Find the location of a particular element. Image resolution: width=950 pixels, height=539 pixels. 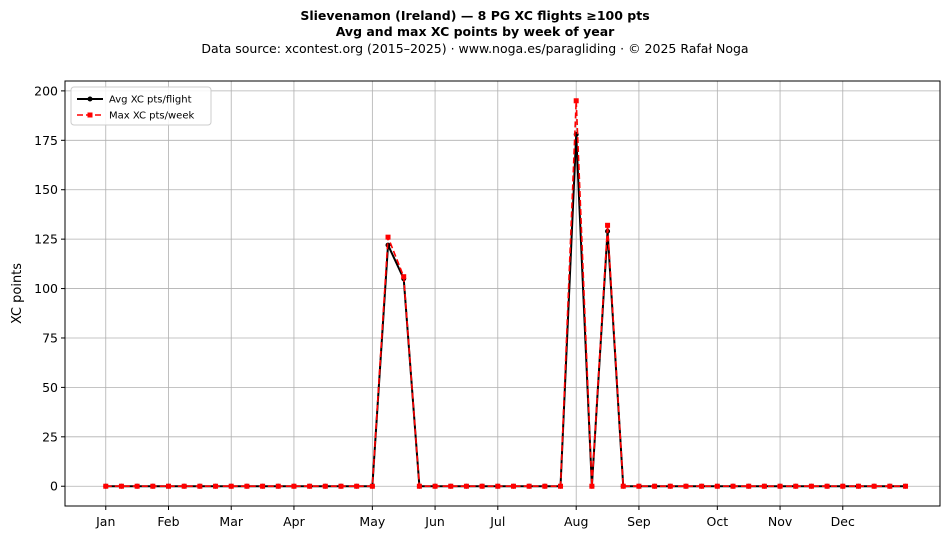

y-tick-label: 125 is located at coordinates (46, 239).